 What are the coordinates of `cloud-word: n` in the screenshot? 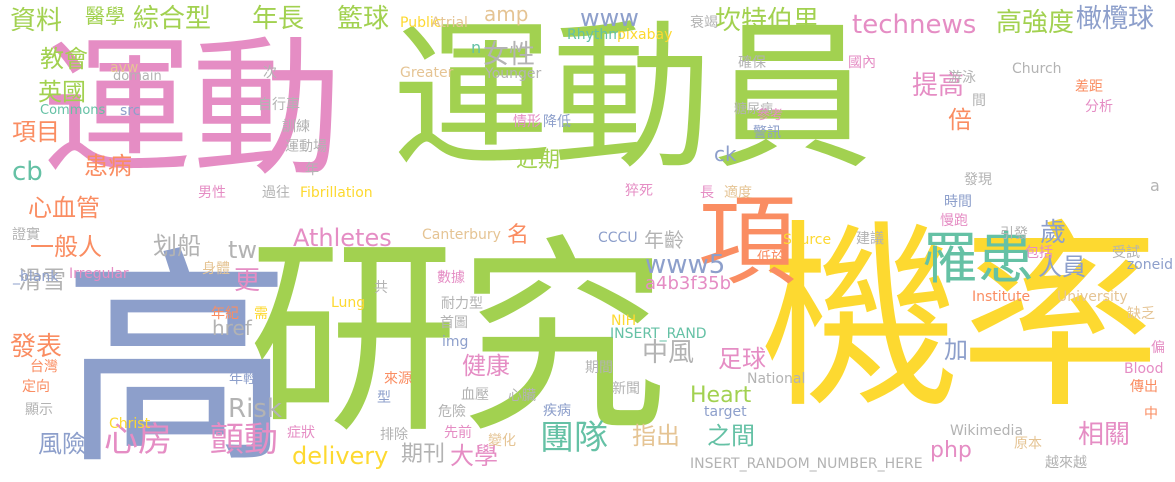 It's located at (476, 47).